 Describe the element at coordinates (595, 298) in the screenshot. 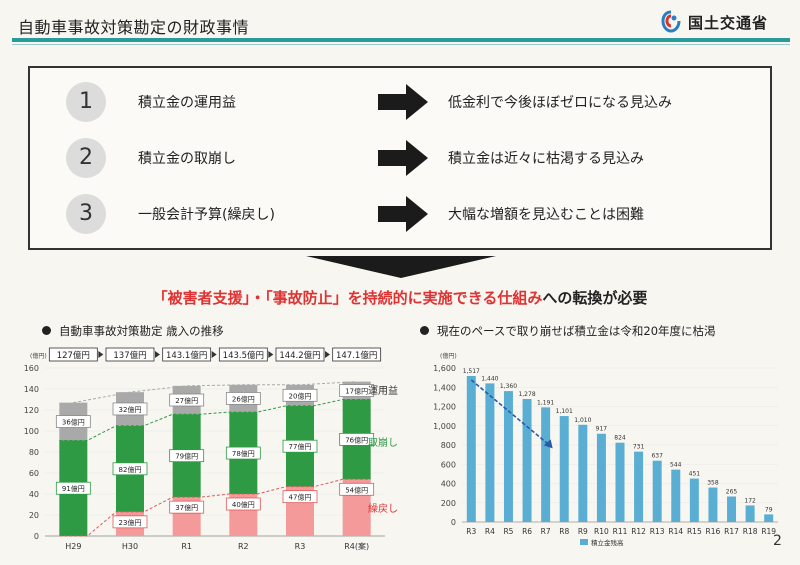

I see `headline-rest: への転換が必要` at that location.